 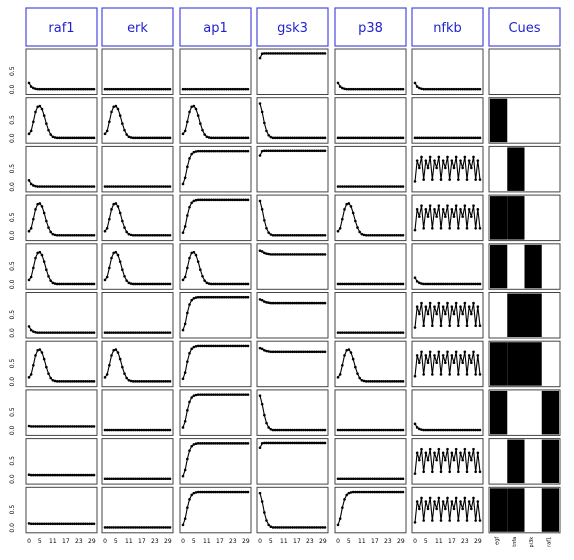 What do you see at coordinates (550, 412) in the screenshot?
I see `cue-block-raf1` at bounding box center [550, 412].